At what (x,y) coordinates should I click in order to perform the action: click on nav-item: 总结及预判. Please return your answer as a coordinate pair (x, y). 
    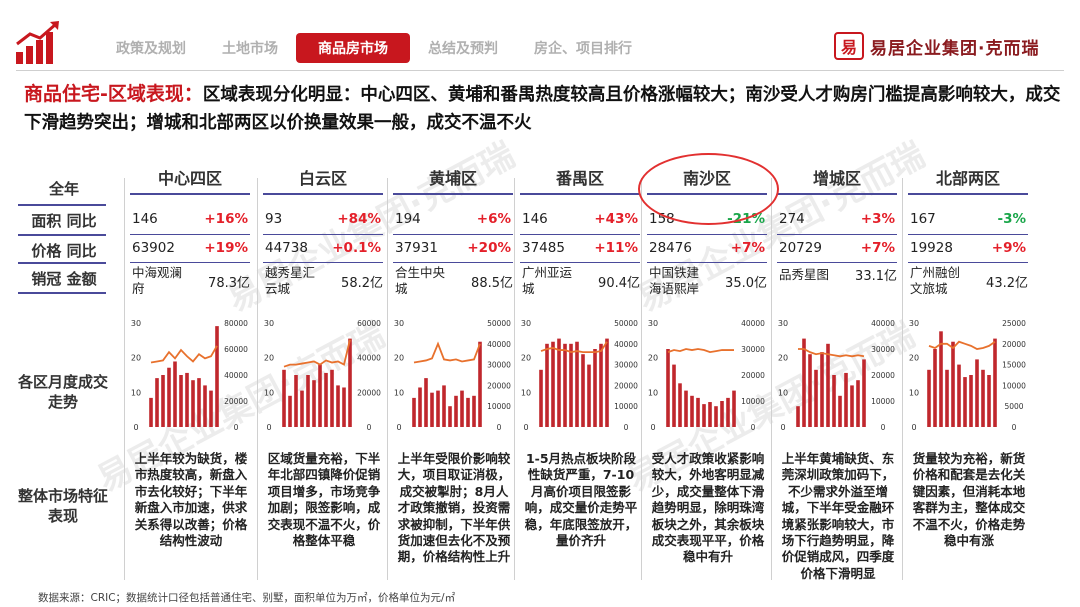
    Looking at the image, I should click on (463, 49).